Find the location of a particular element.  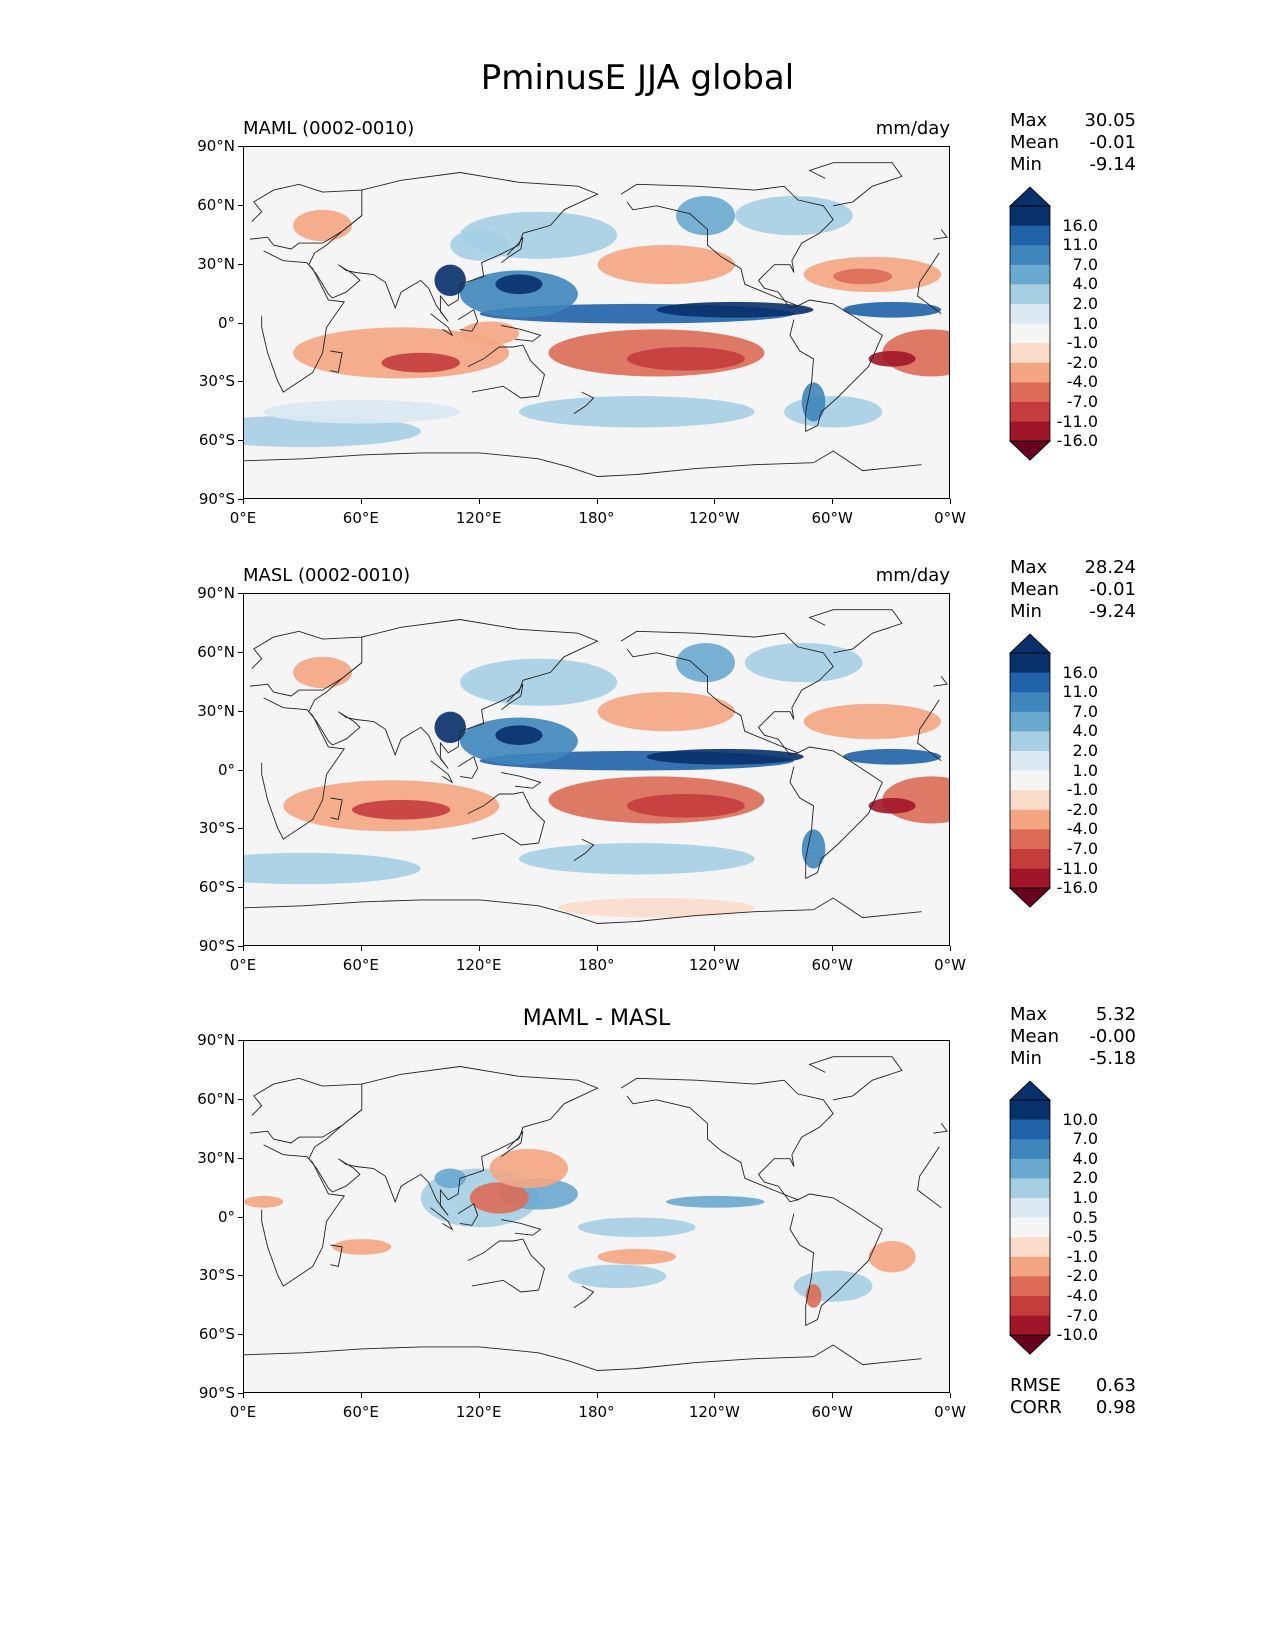

colorbar-tick-label: 16.0 is located at coordinates (1080, 225).